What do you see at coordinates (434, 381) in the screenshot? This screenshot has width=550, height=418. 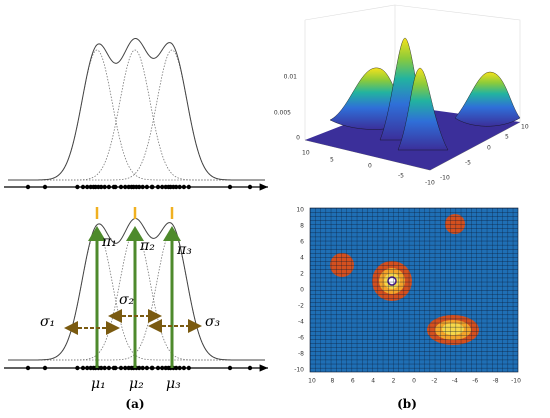 I see `x-tick-label: -2` at bounding box center [434, 381].